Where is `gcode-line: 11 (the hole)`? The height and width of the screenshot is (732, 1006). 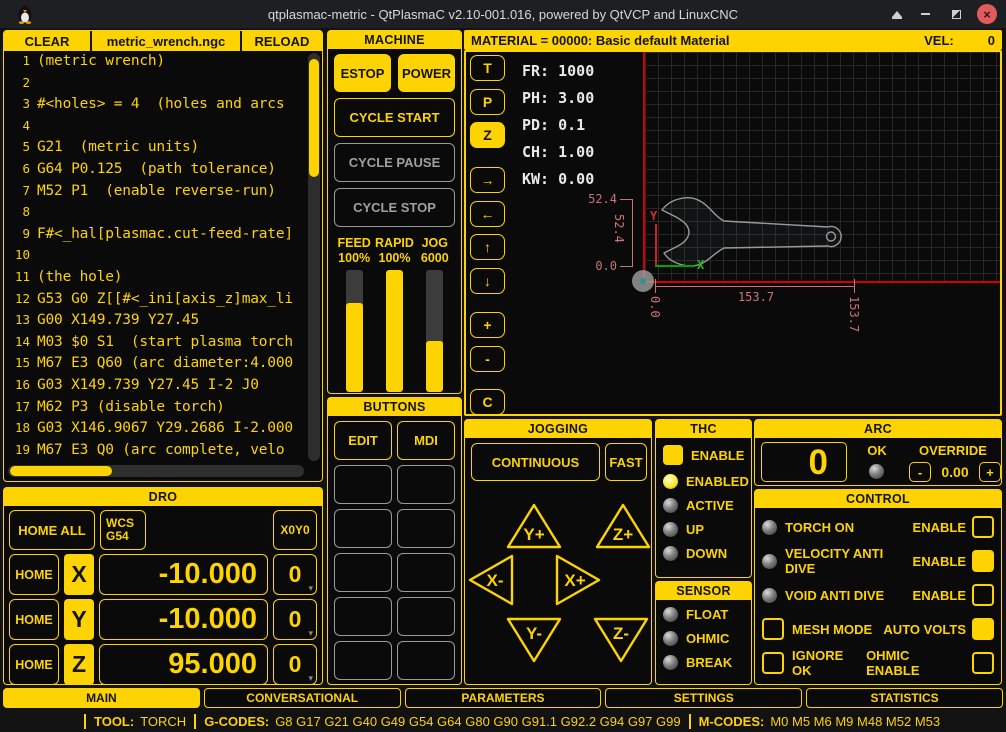
gcode-line: 11 (the hole) is located at coordinates (156, 280).